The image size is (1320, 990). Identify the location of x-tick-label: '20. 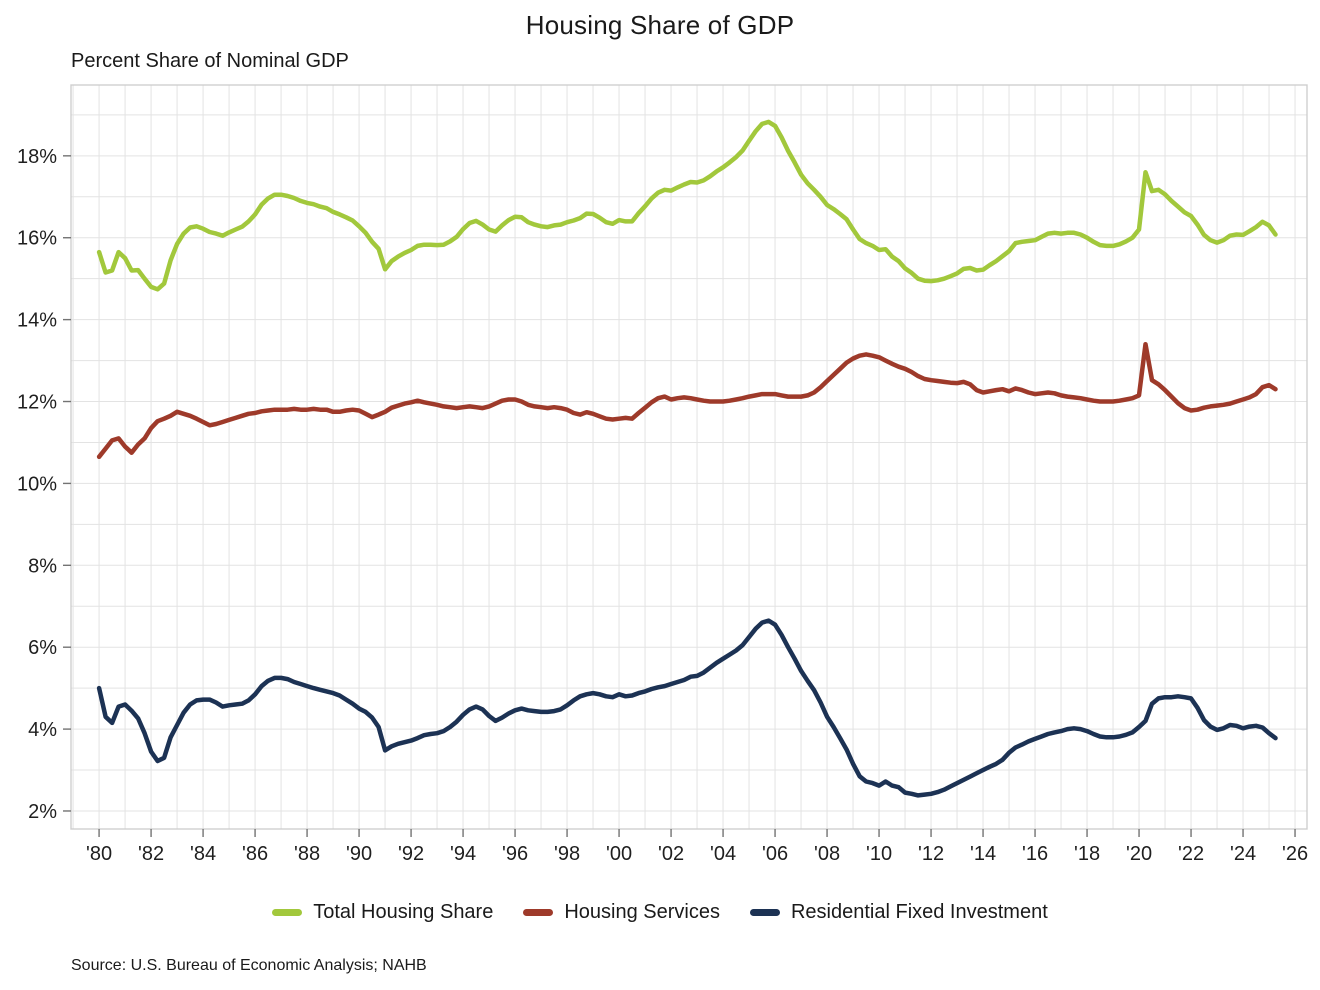
(1139, 854).